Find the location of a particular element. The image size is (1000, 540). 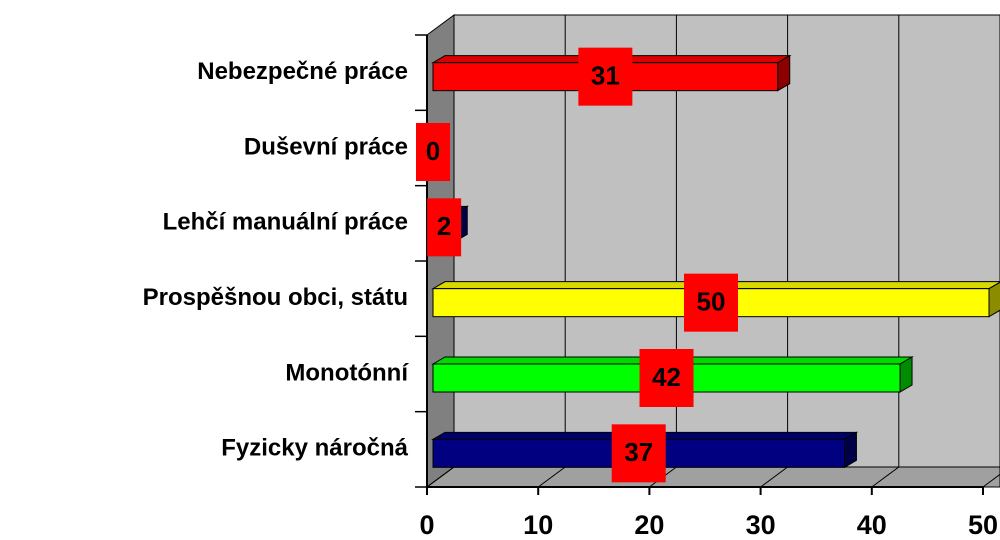

category-label: Monotónní is located at coordinates (347, 372).